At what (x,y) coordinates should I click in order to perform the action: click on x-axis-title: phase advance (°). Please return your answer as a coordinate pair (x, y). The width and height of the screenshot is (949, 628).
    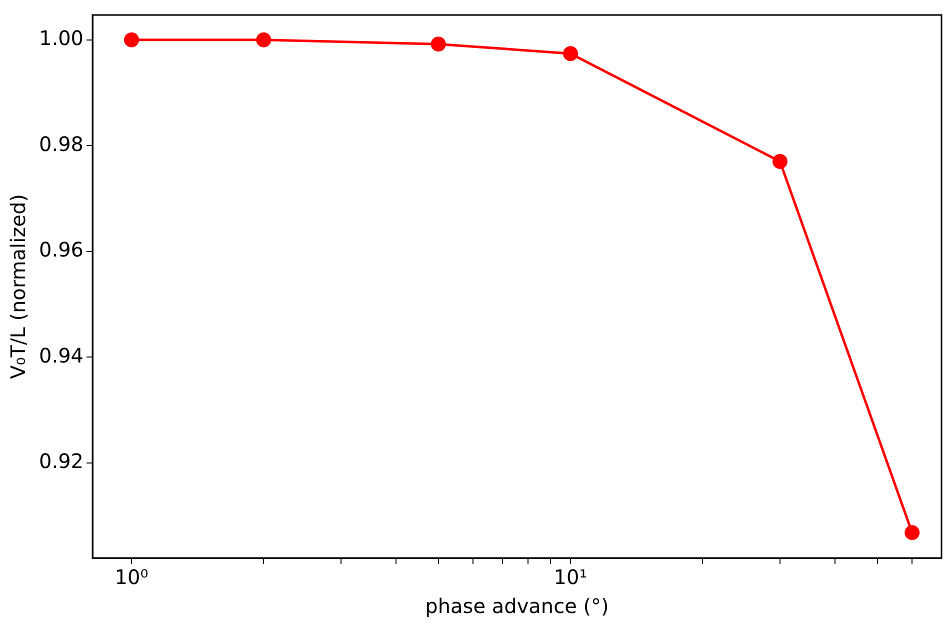
    Looking at the image, I should click on (517, 606).